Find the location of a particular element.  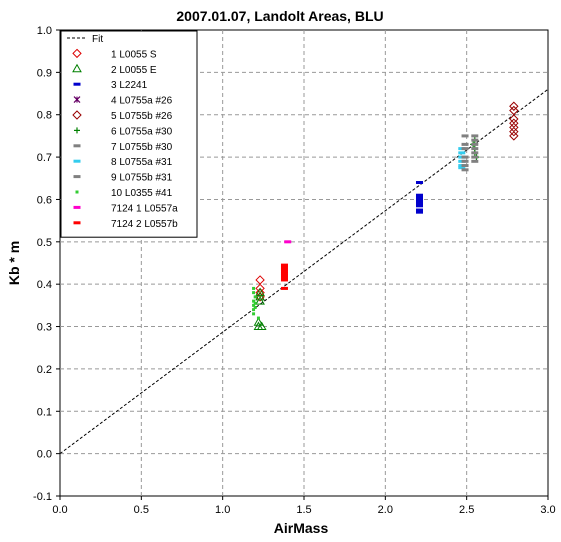

legend-label: 10 L0355 #41 is located at coordinates (142, 193).